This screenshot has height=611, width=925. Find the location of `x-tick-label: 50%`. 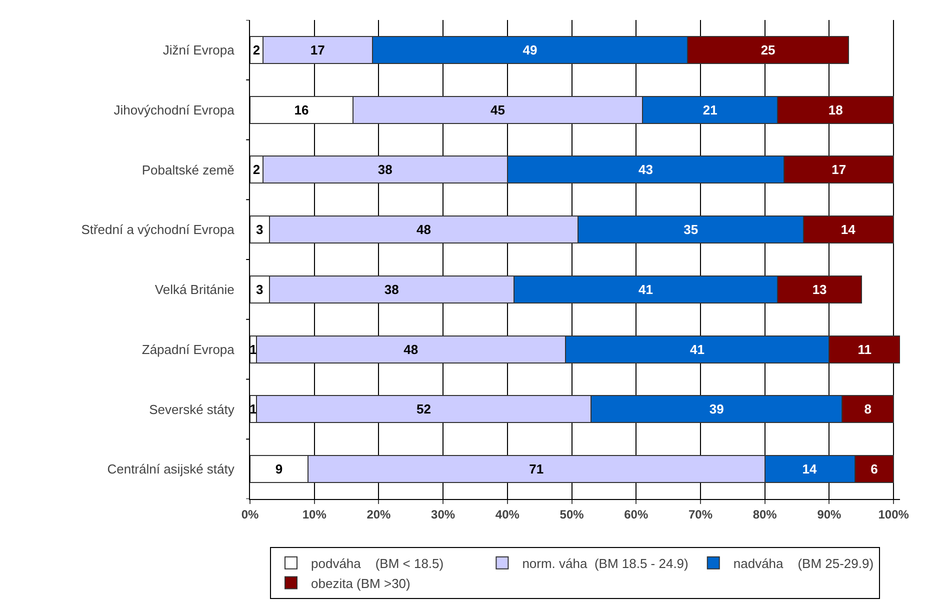

x-tick-label: 50% is located at coordinates (572, 514).